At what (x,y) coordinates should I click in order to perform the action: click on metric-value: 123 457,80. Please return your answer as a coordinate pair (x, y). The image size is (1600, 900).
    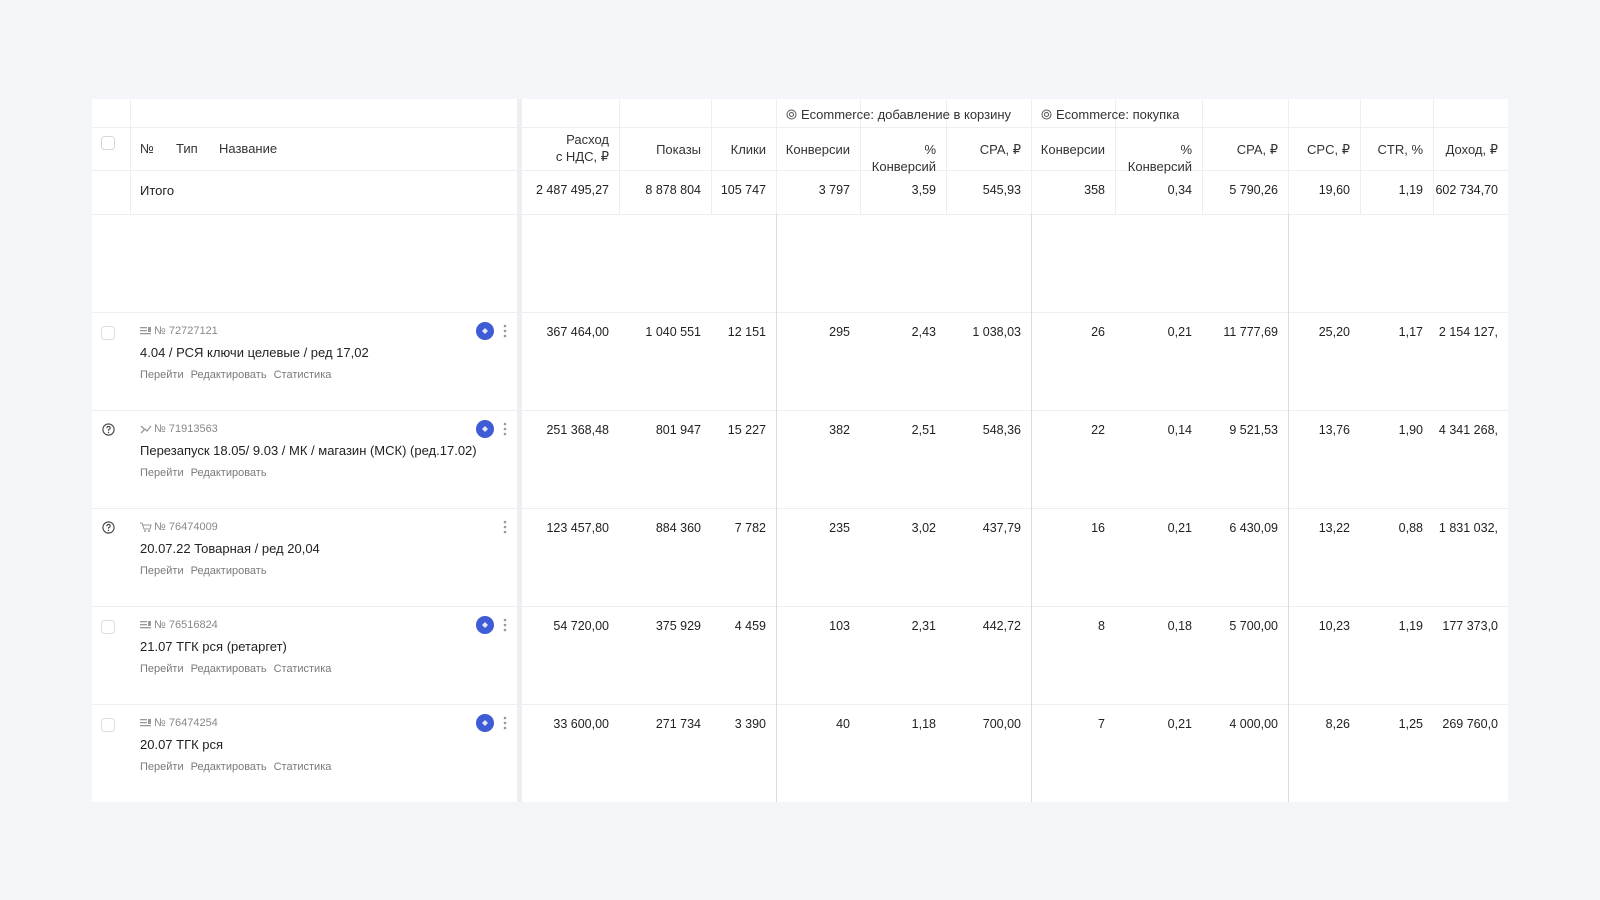
    Looking at the image, I should click on (570, 528).